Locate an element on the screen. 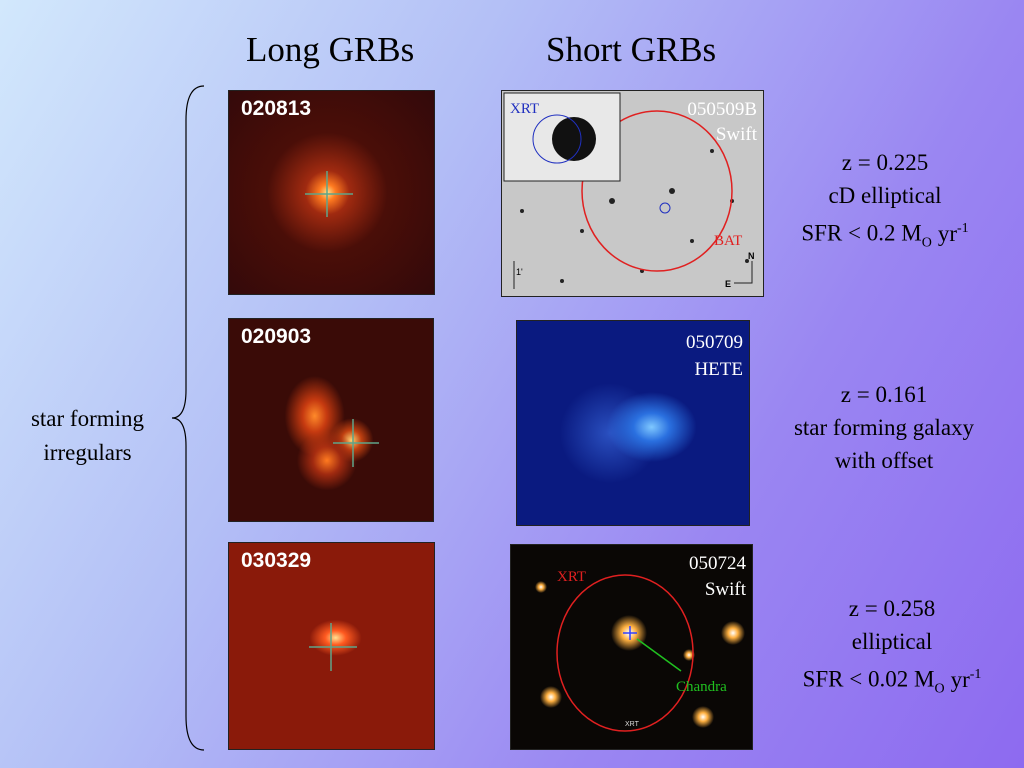  north-label: N is located at coordinates (751, 256).